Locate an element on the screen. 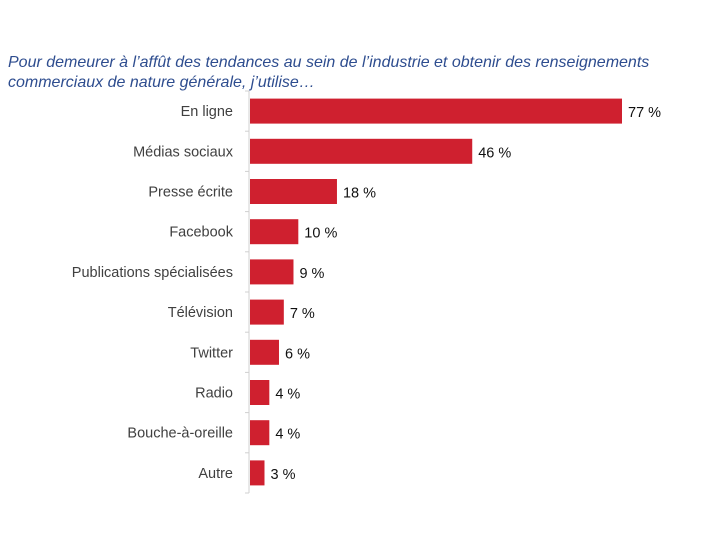 The width and height of the screenshot is (720, 540). value-label: 9 % is located at coordinates (311, 274).